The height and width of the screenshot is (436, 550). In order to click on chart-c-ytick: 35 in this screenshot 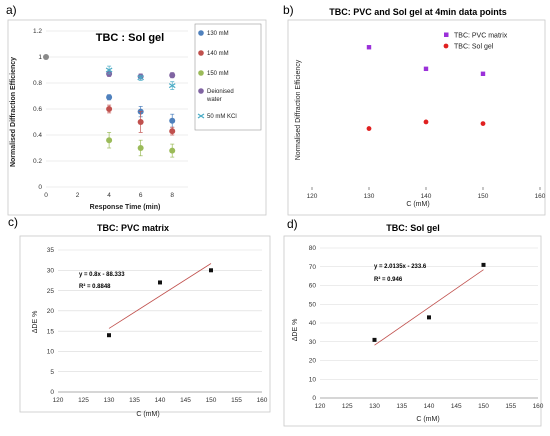, I will do `click(51, 250)`.